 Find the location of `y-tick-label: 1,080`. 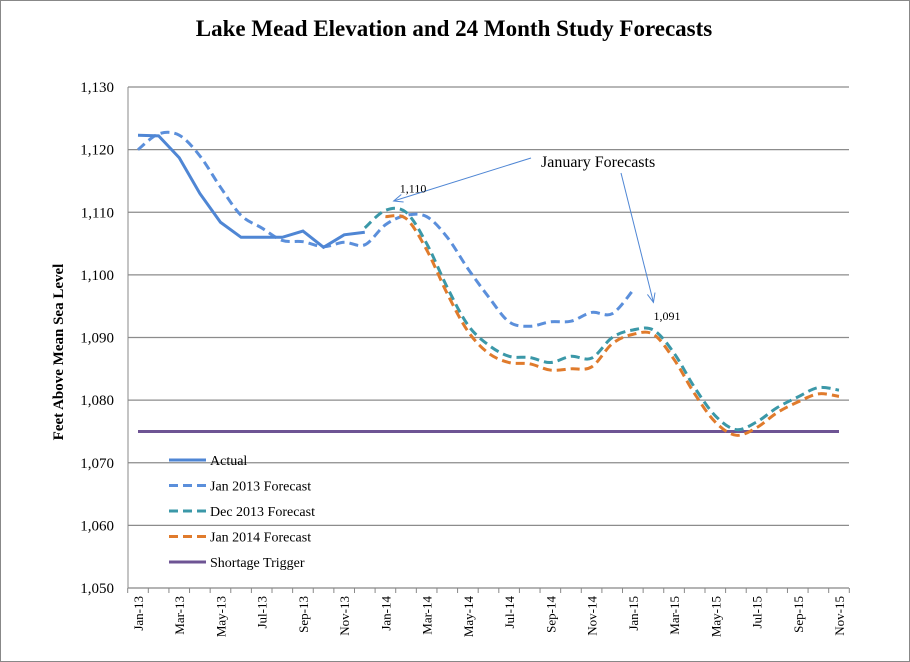

y-tick-label: 1,080 is located at coordinates (97, 401).